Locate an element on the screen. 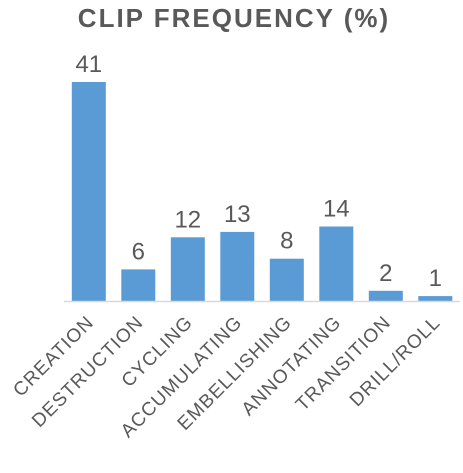  x-tick-label: DRILL/ROLL is located at coordinates (395, 361).